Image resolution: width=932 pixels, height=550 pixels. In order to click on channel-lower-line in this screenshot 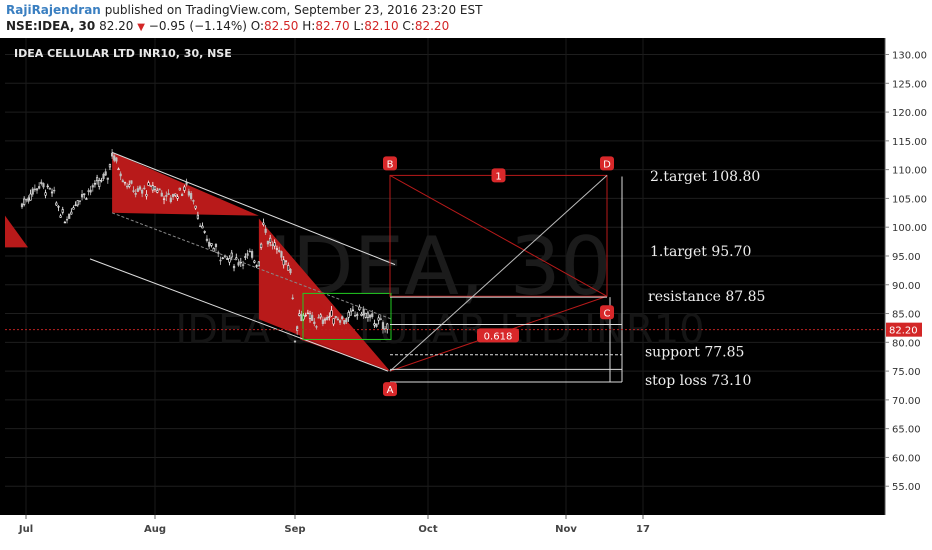, I will do `click(239, 315)`.